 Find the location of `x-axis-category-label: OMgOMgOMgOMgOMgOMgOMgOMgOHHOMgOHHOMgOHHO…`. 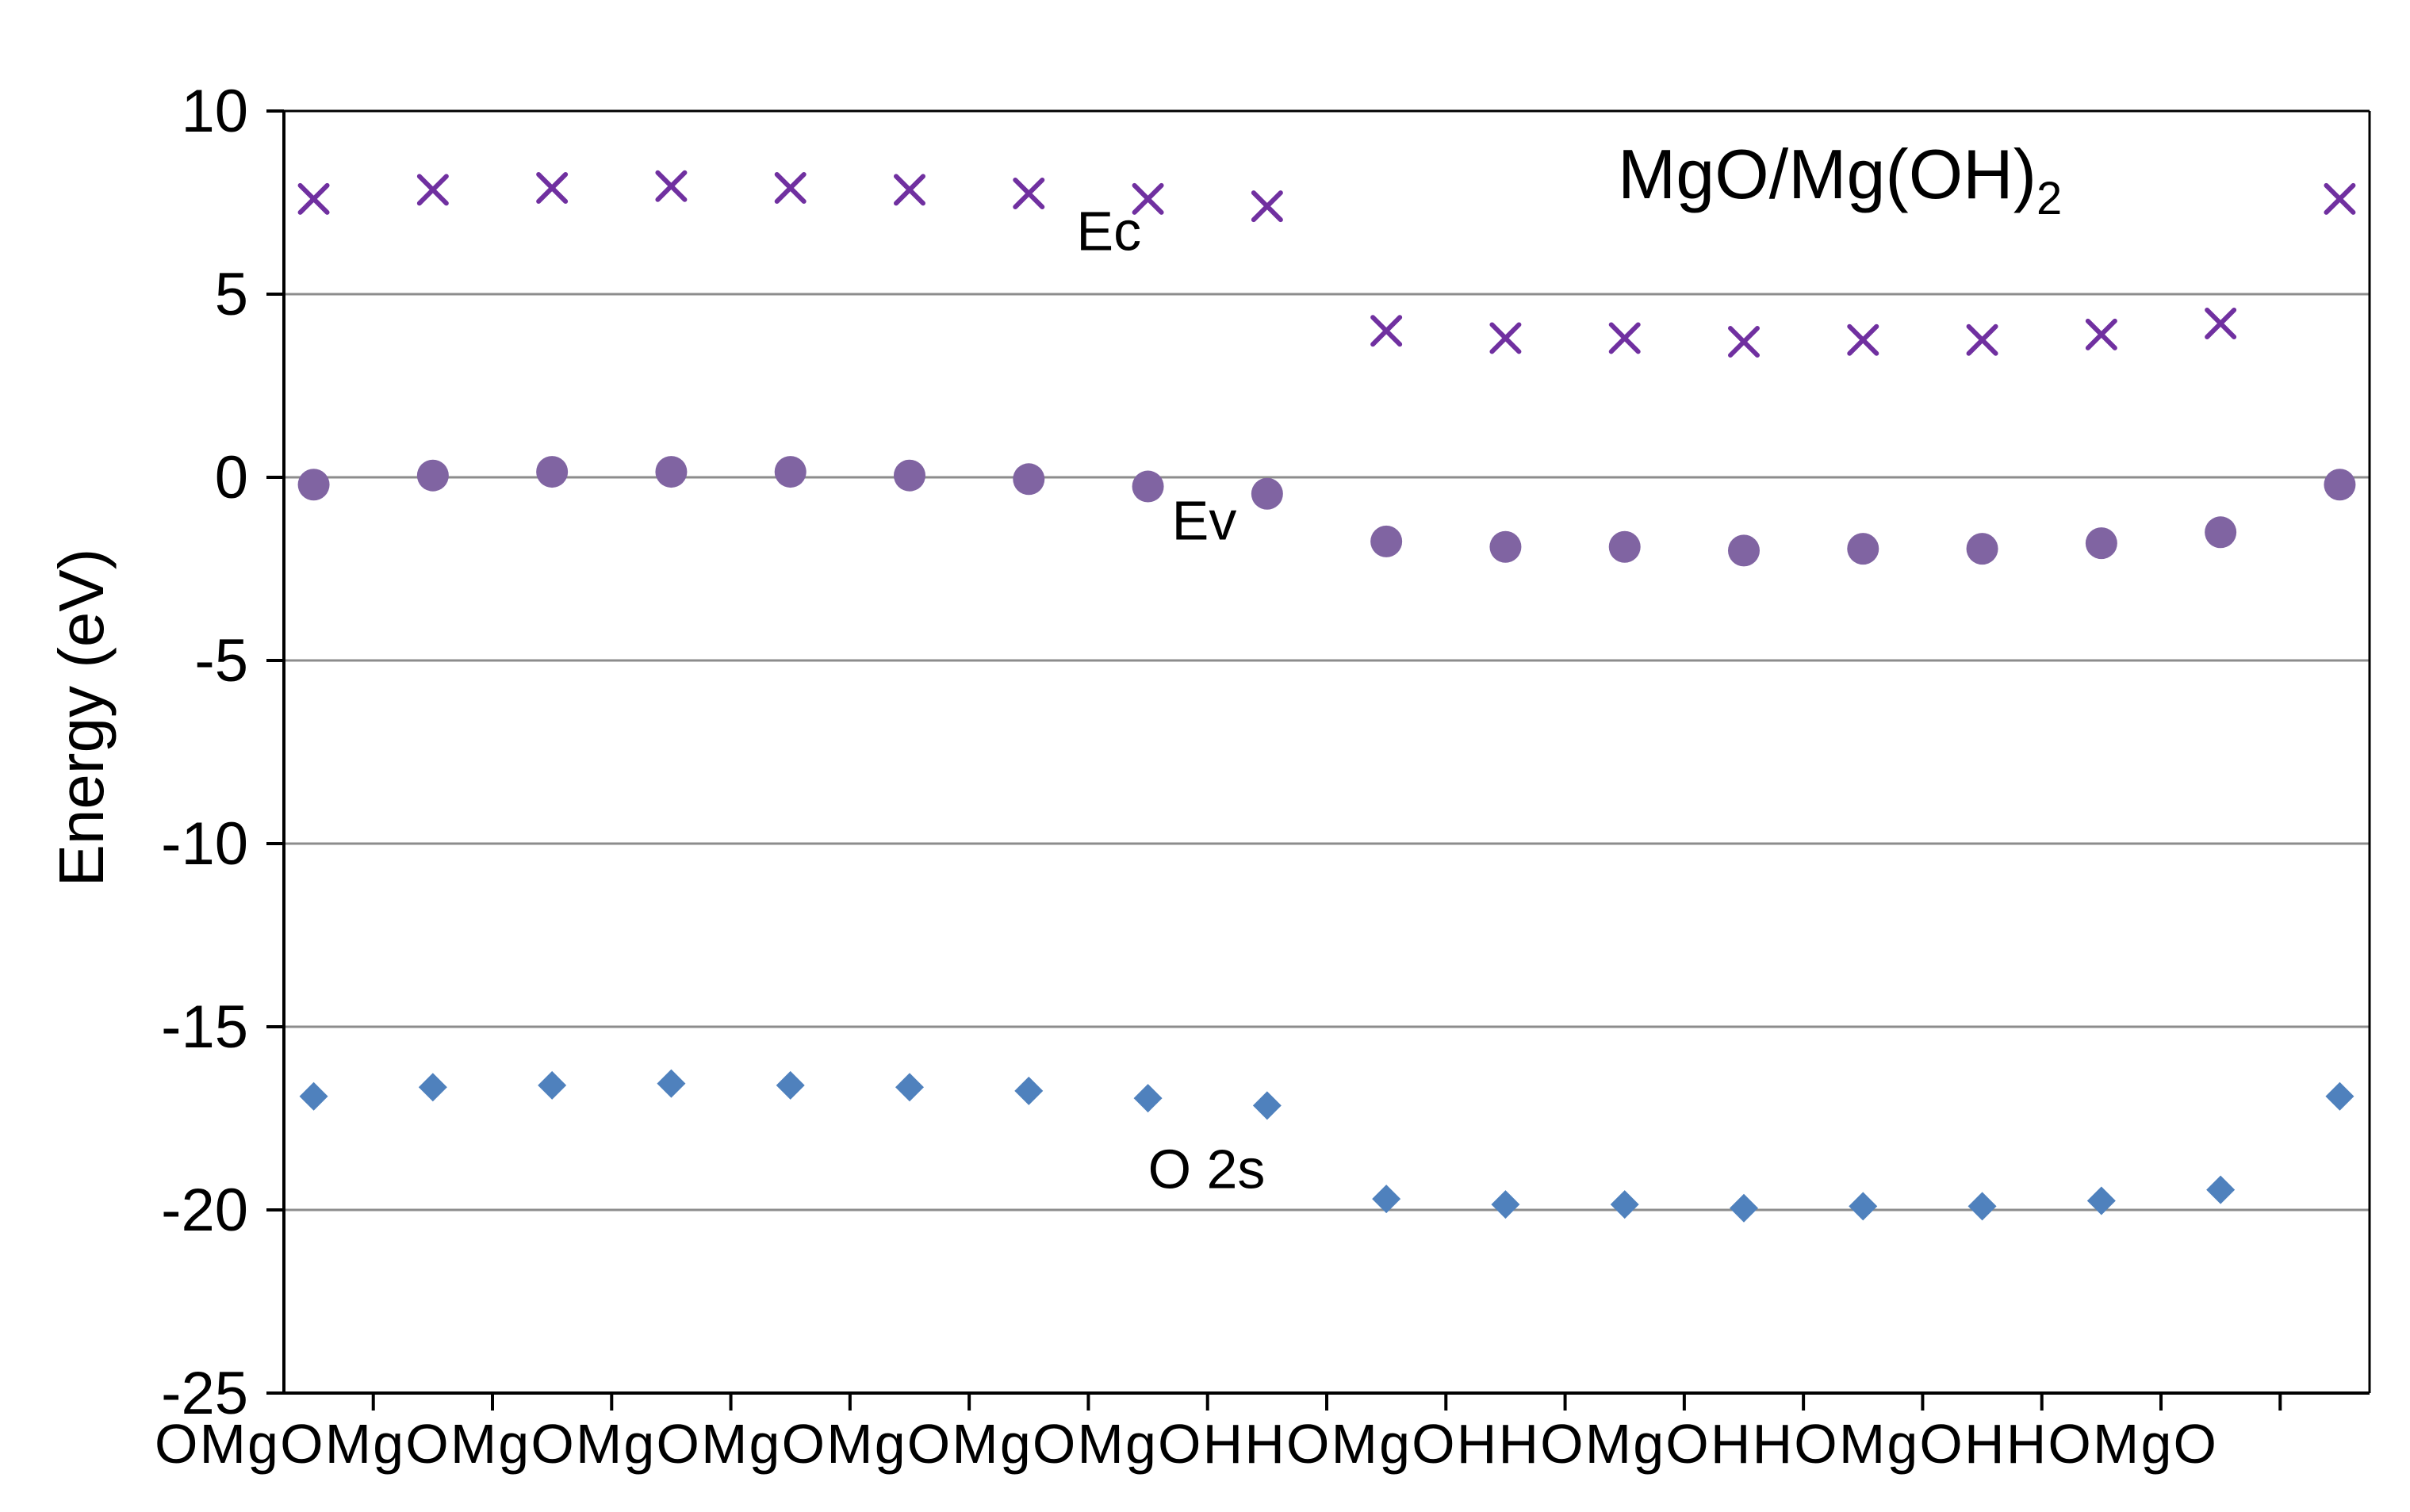

x-axis-category-label: OMgOMgOMgOMgOMgOMgOMgOMgOHHOMgOHHOMgOHHO… is located at coordinates (1186, 1444).